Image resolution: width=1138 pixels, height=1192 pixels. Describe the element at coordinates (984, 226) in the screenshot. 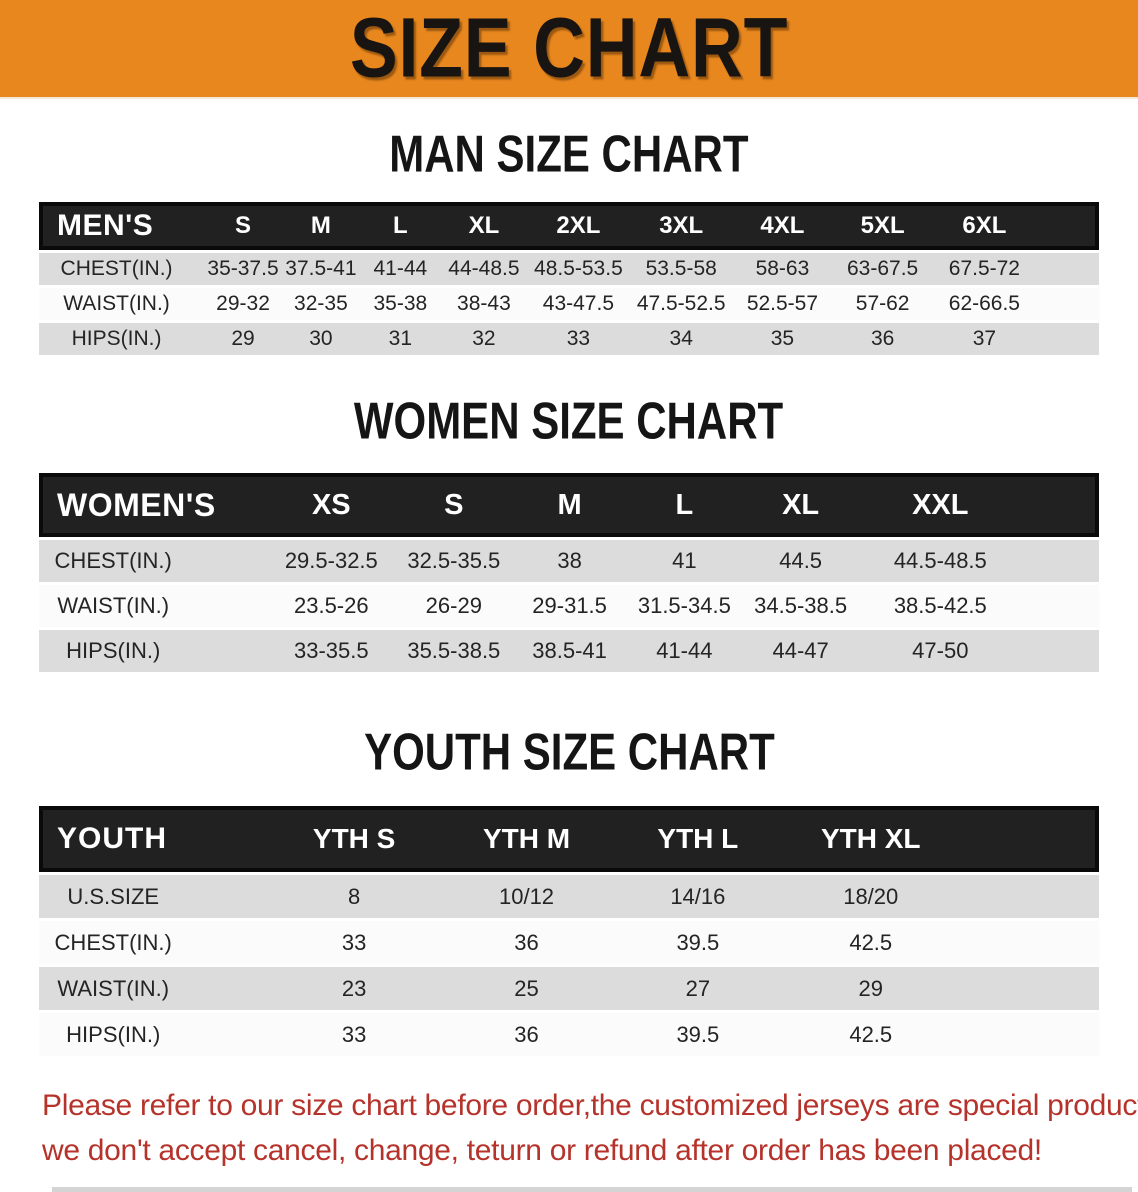

I see `size-column-header: 6XL` at that location.